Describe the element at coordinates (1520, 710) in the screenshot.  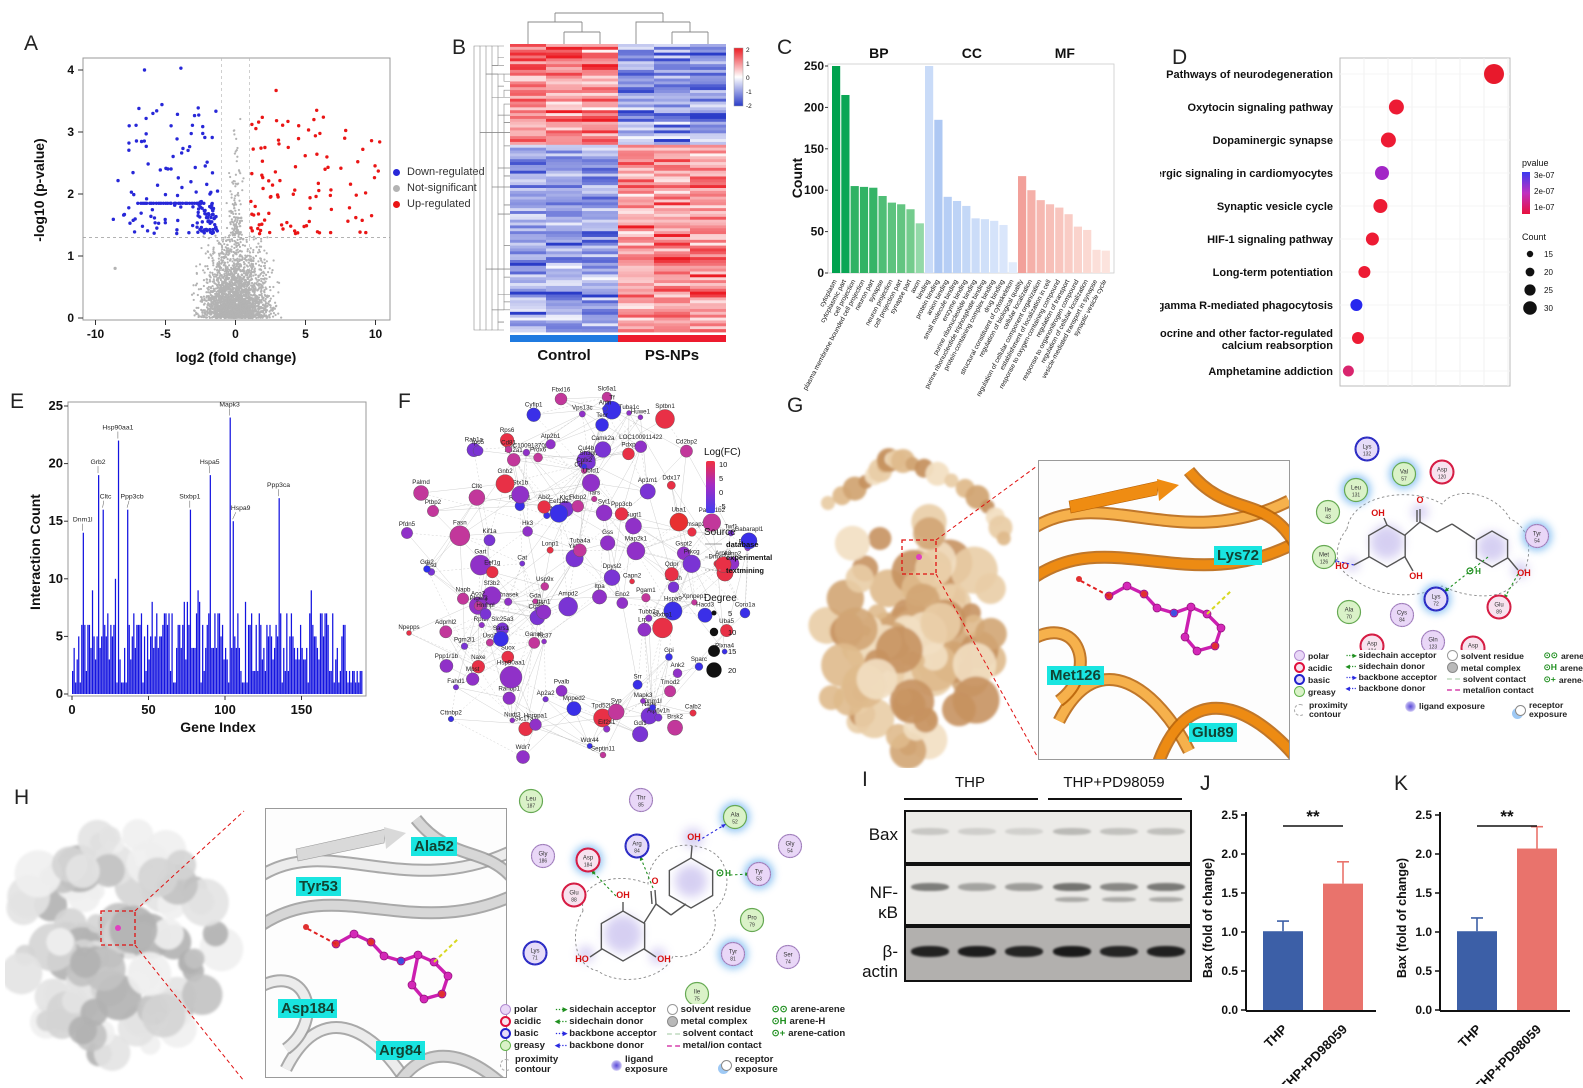
I see `receptor-exposure-icon` at that location.